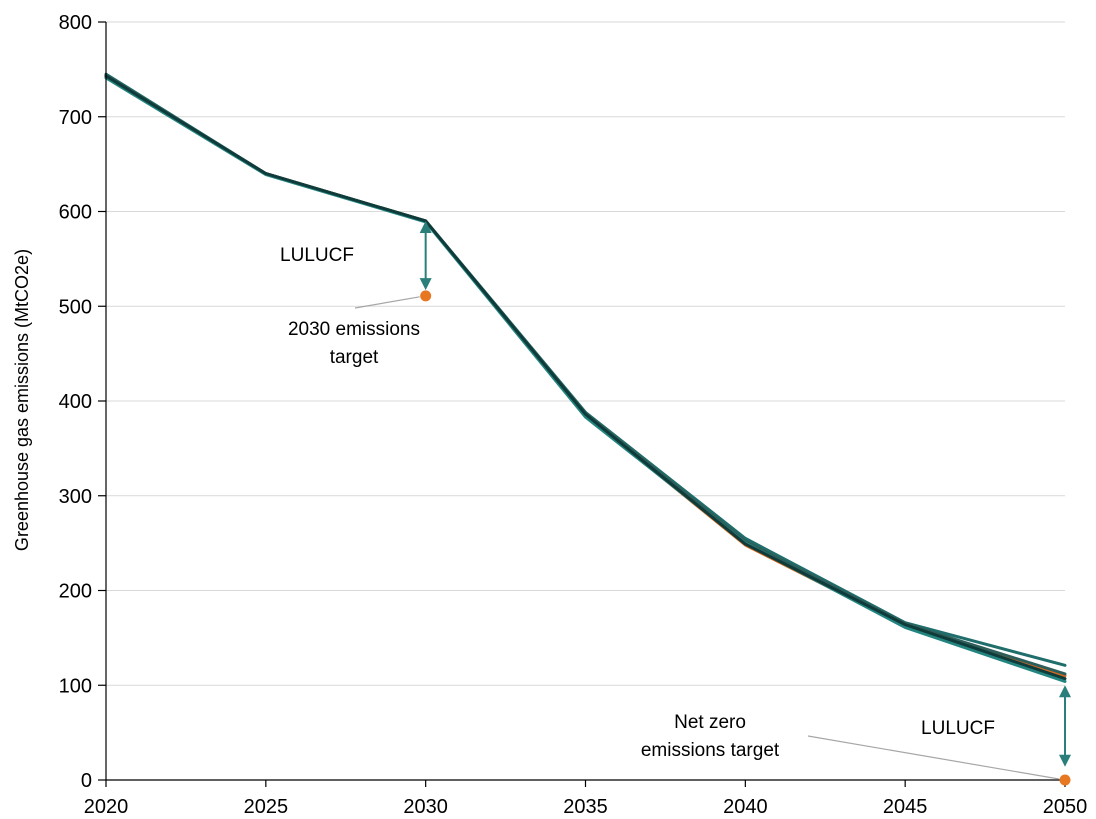 The width and height of the screenshot is (1096, 819). What do you see at coordinates (933, 757) in the screenshot?
I see `target-2050-leader-line` at bounding box center [933, 757].